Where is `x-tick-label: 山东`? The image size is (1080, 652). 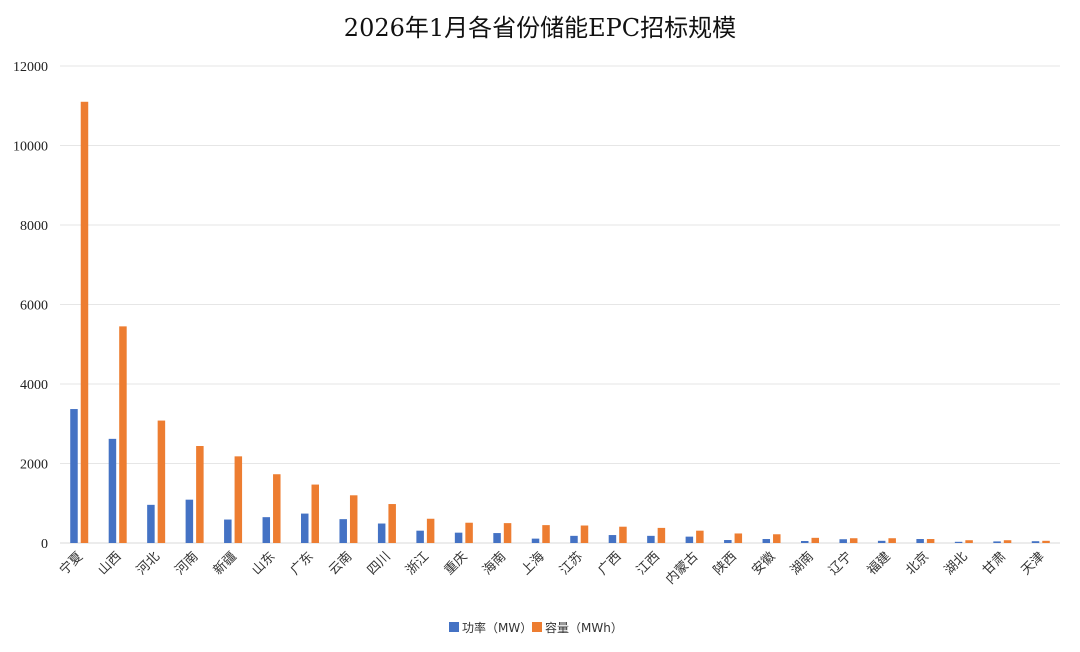 x-tick-label: 山东 is located at coordinates (263, 563).